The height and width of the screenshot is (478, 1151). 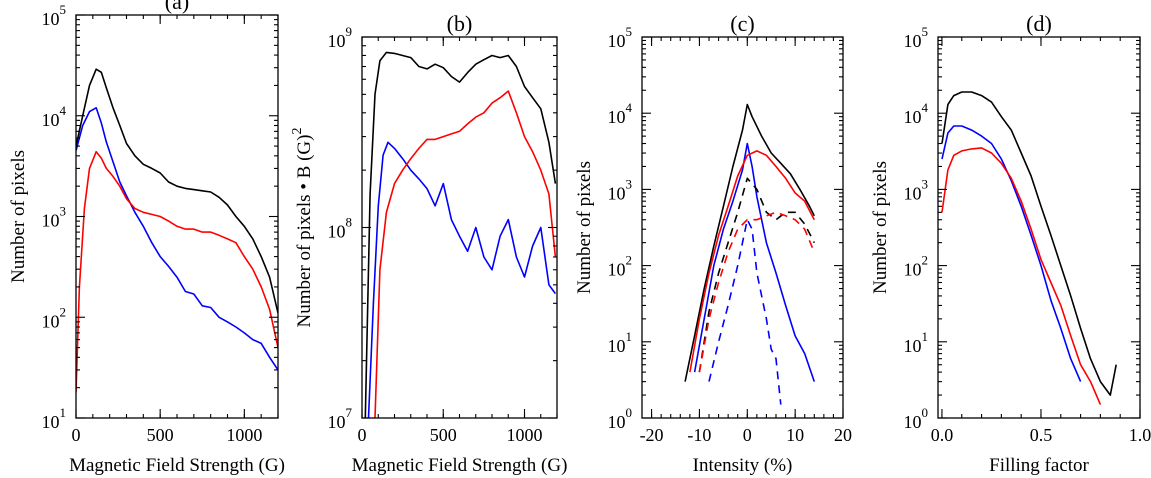 What do you see at coordinates (297, 131) in the screenshot?
I see `y-axis-label-exponent: 2` at bounding box center [297, 131].